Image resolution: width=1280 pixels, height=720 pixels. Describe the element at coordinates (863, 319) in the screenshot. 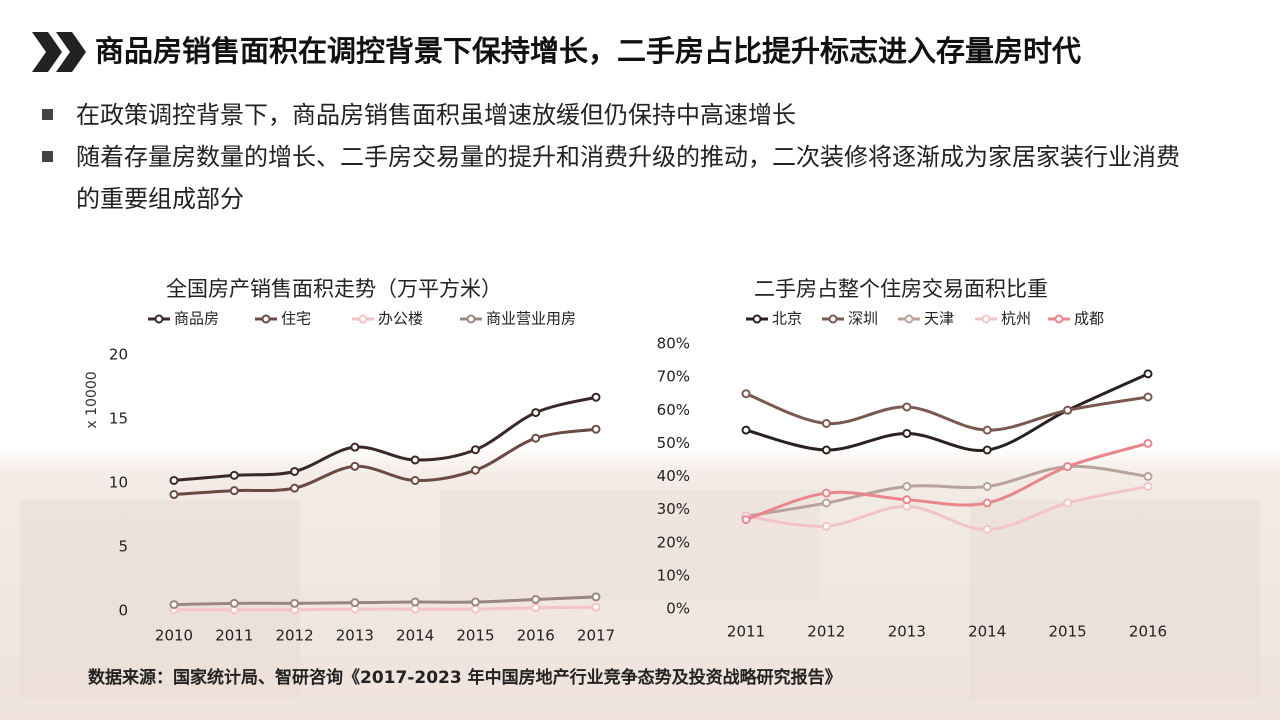

I see `legend-label: 深圳` at that location.